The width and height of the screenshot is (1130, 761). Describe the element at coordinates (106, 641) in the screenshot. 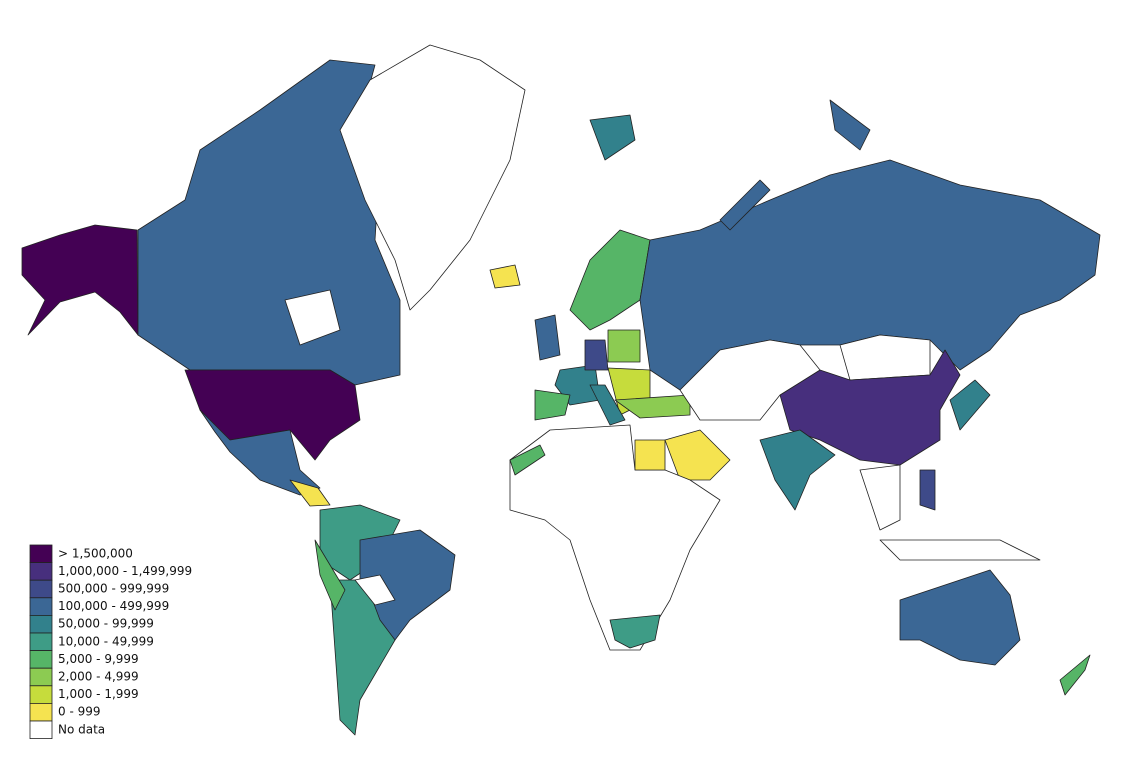

I see `legend-label: 10,000 - 49,999` at that location.